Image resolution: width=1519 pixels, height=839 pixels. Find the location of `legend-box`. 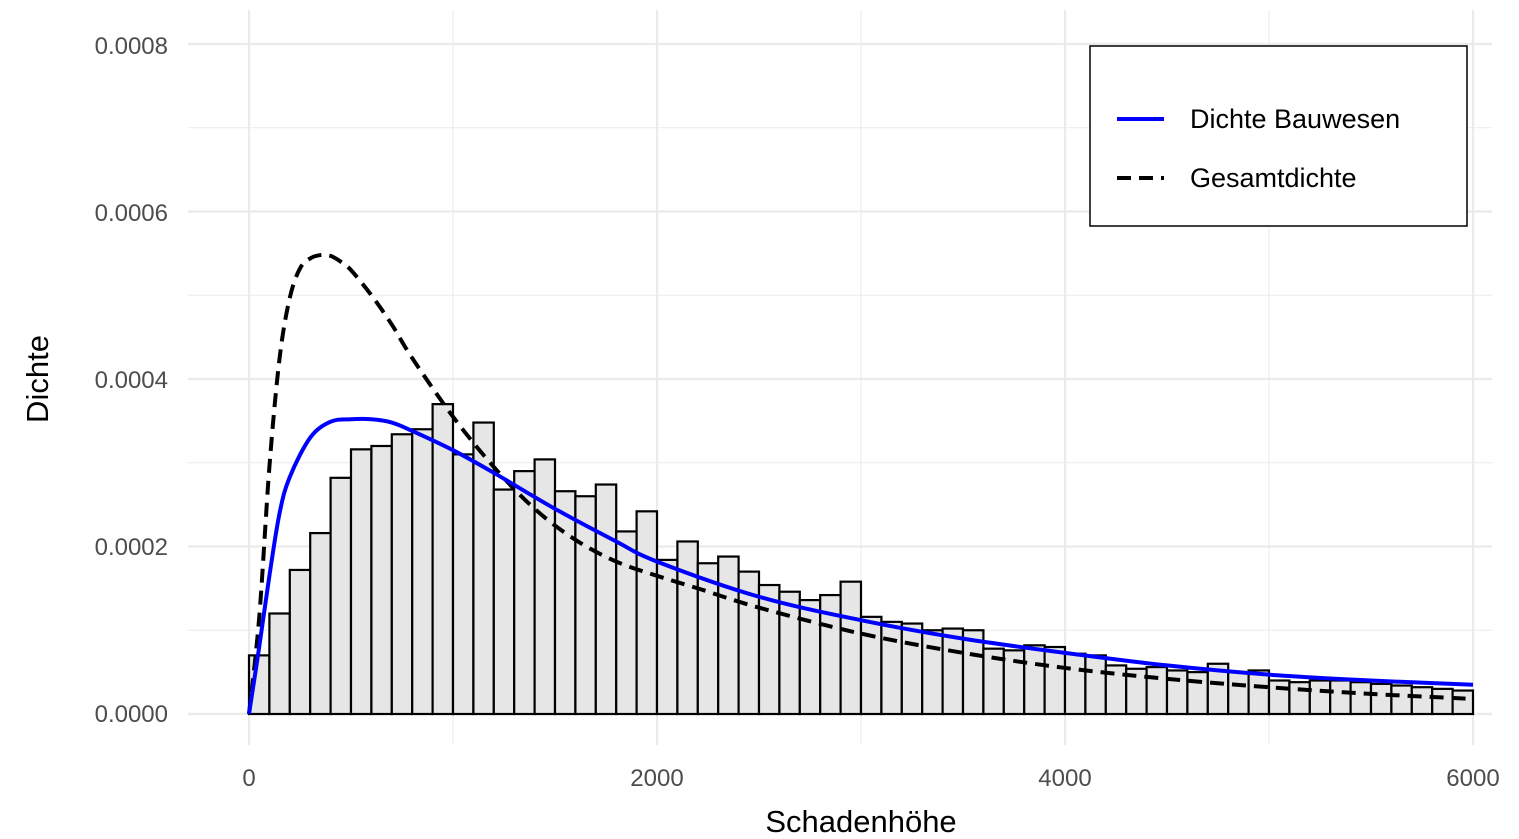

legend-box is located at coordinates (1278, 136).